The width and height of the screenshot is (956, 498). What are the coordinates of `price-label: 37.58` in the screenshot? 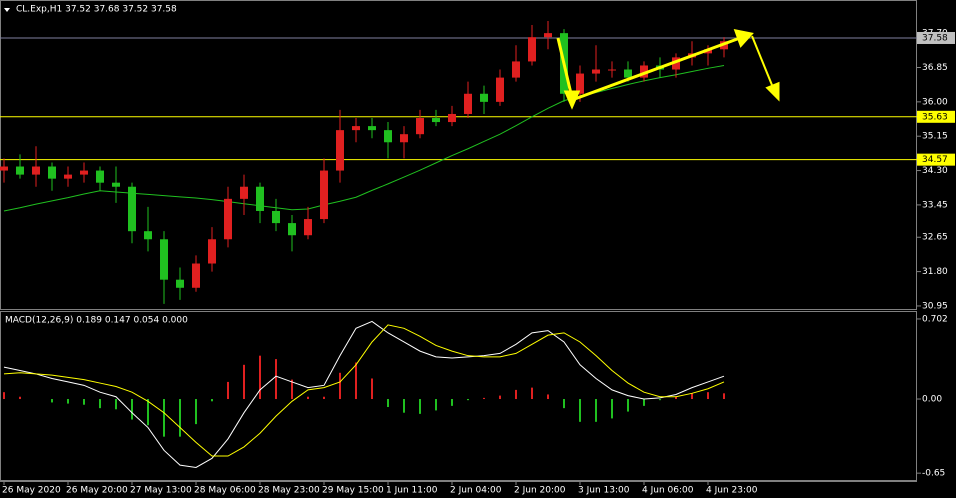 It's located at (935, 38).